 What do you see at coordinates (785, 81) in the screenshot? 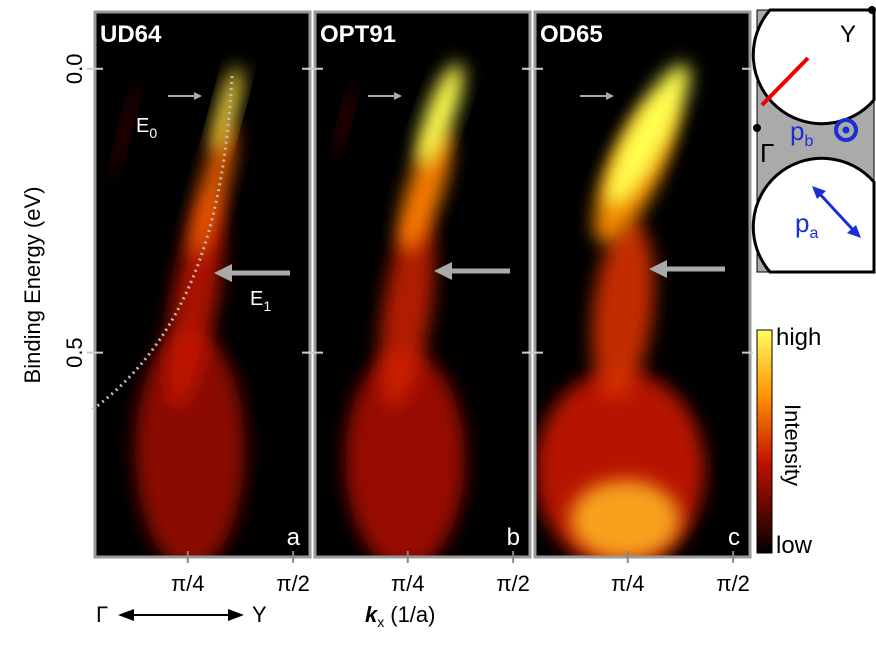
I see `cut-line` at bounding box center [785, 81].